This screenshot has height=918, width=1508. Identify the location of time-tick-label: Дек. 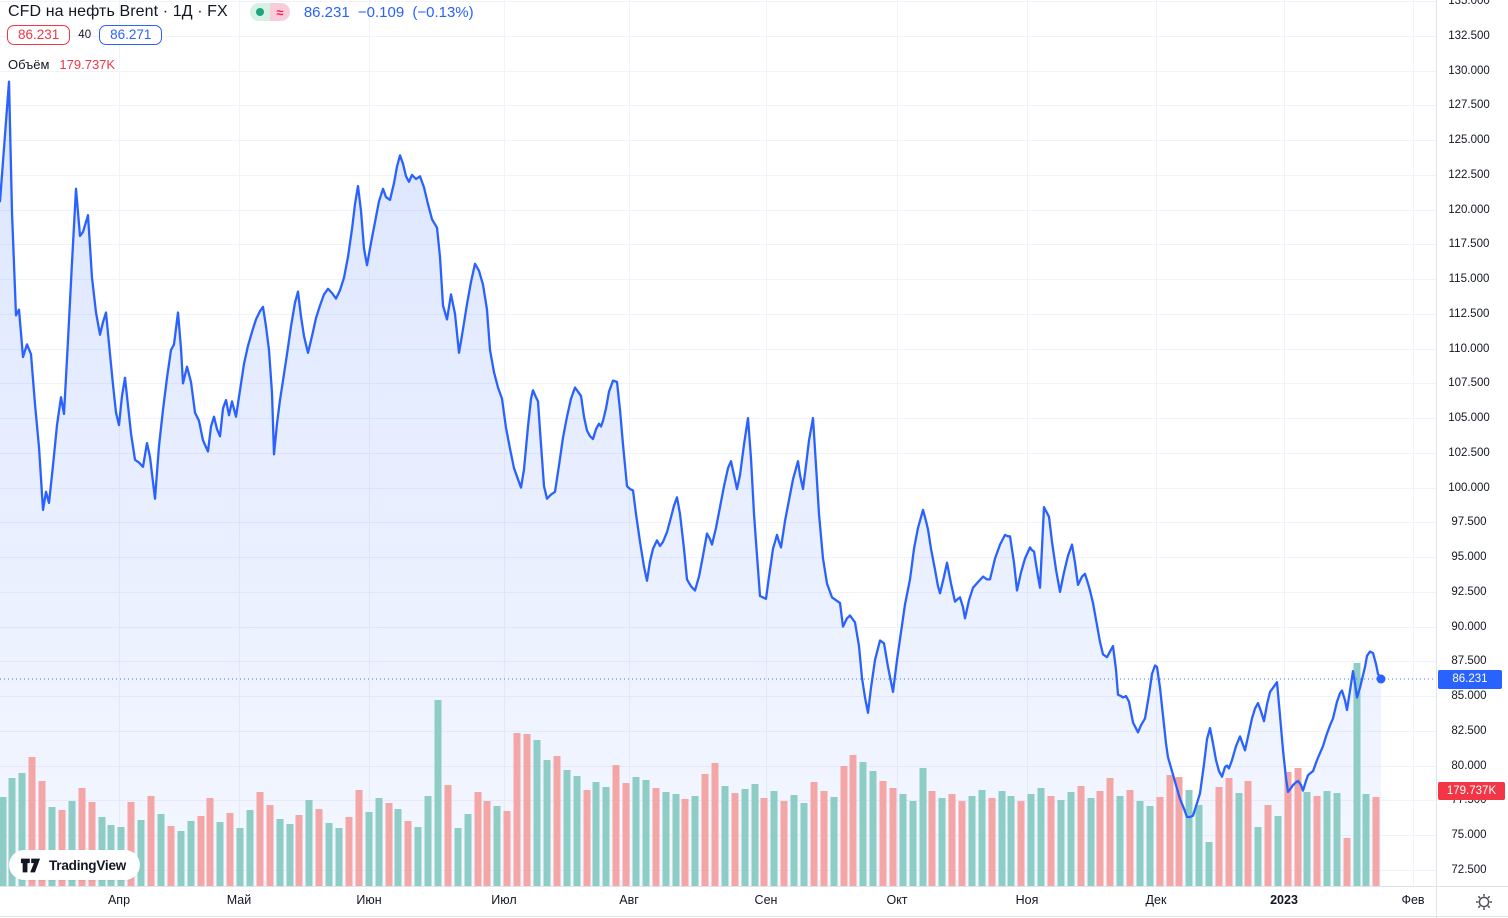
(1156, 900).